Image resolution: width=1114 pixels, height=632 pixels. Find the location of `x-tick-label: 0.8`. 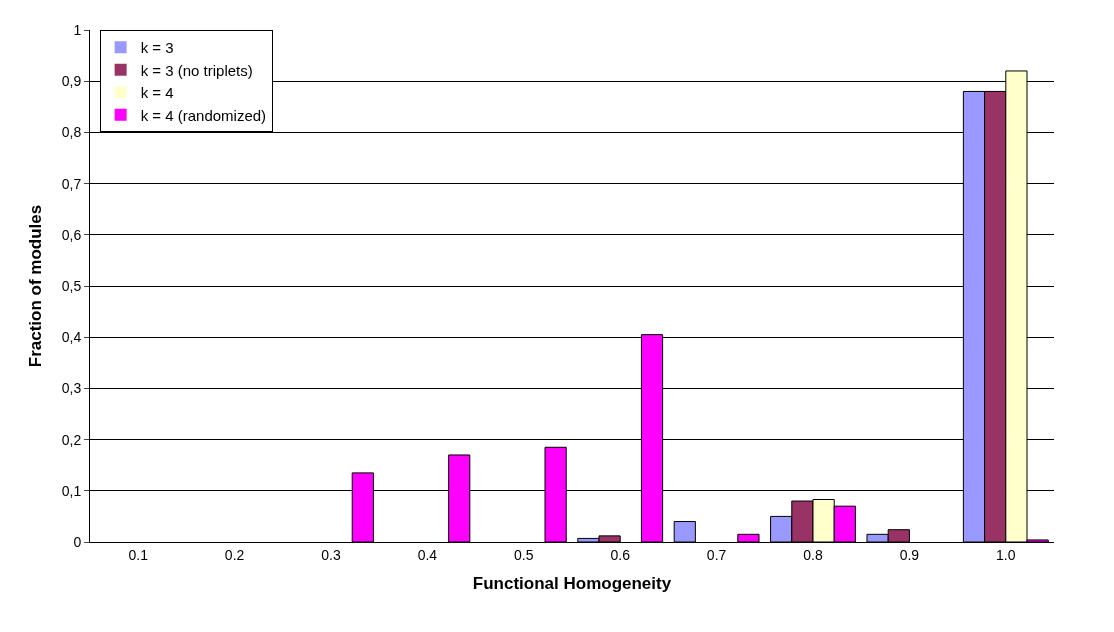

x-tick-label: 0.8 is located at coordinates (813, 554).